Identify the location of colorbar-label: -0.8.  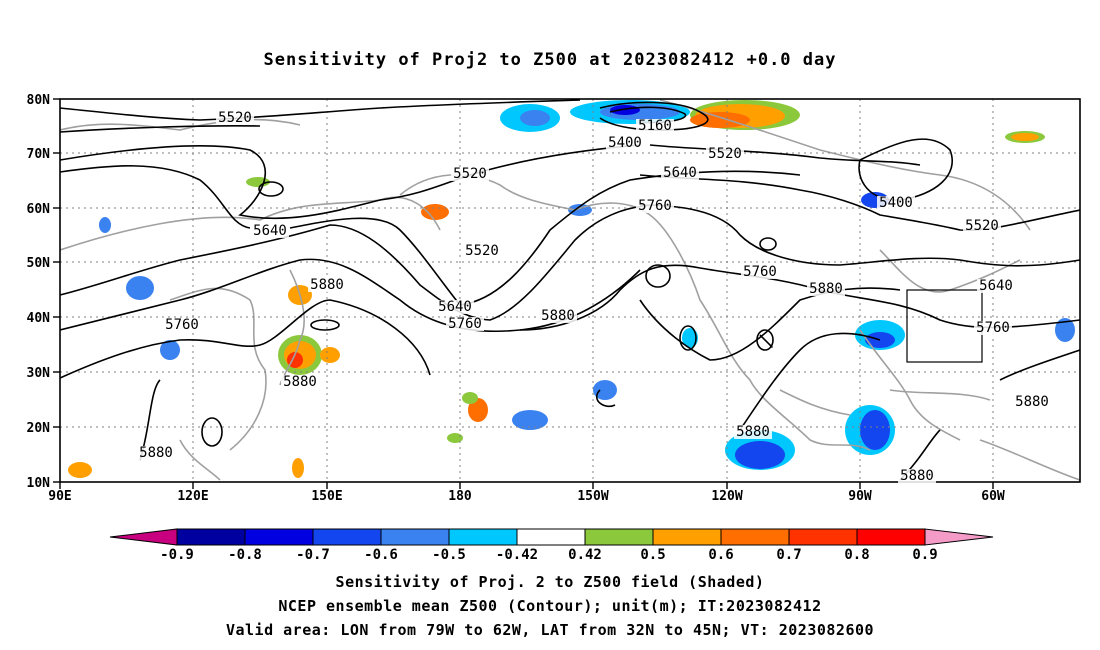
(245, 555).